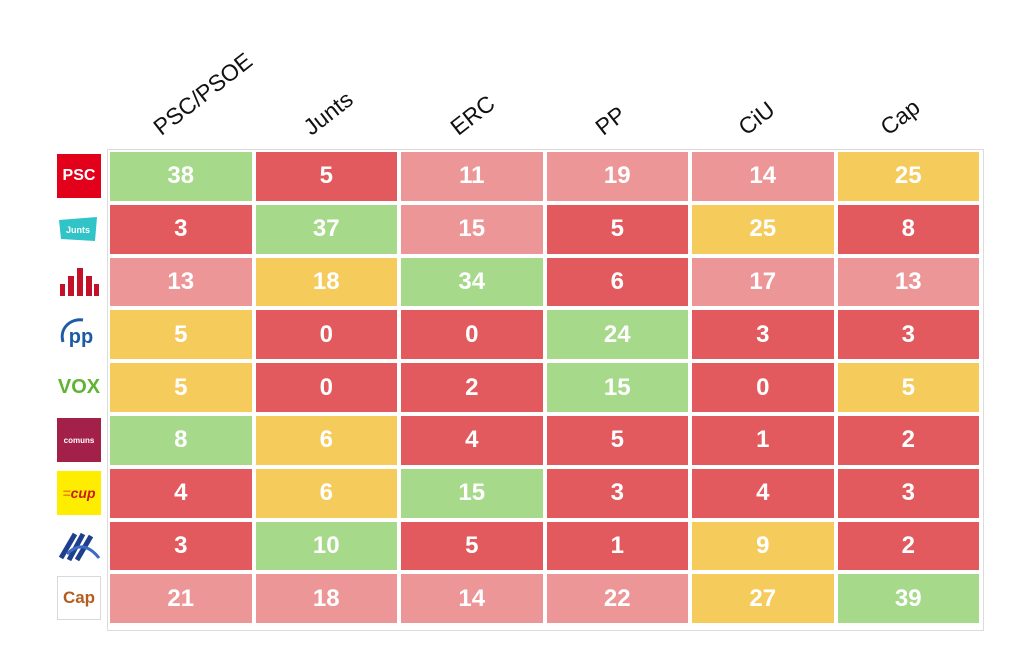 The image size is (1024, 663). I want to click on heatmap-cell: 22, so click(617, 599).